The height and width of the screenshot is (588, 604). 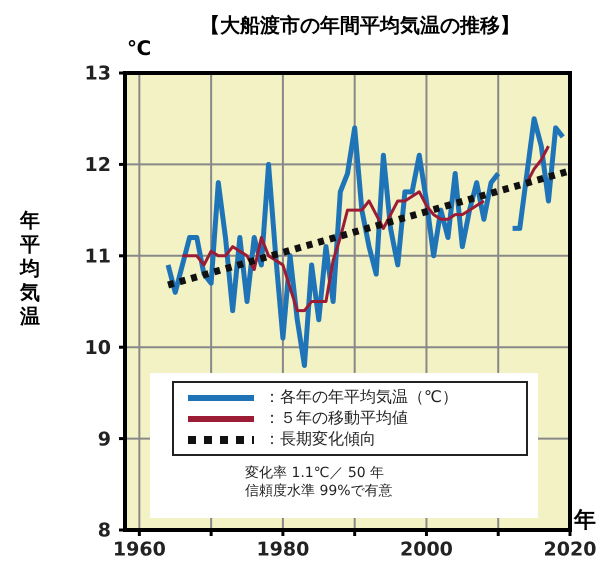 I want to click on legend-label: ：長期変化傾向, so click(x=320, y=439).